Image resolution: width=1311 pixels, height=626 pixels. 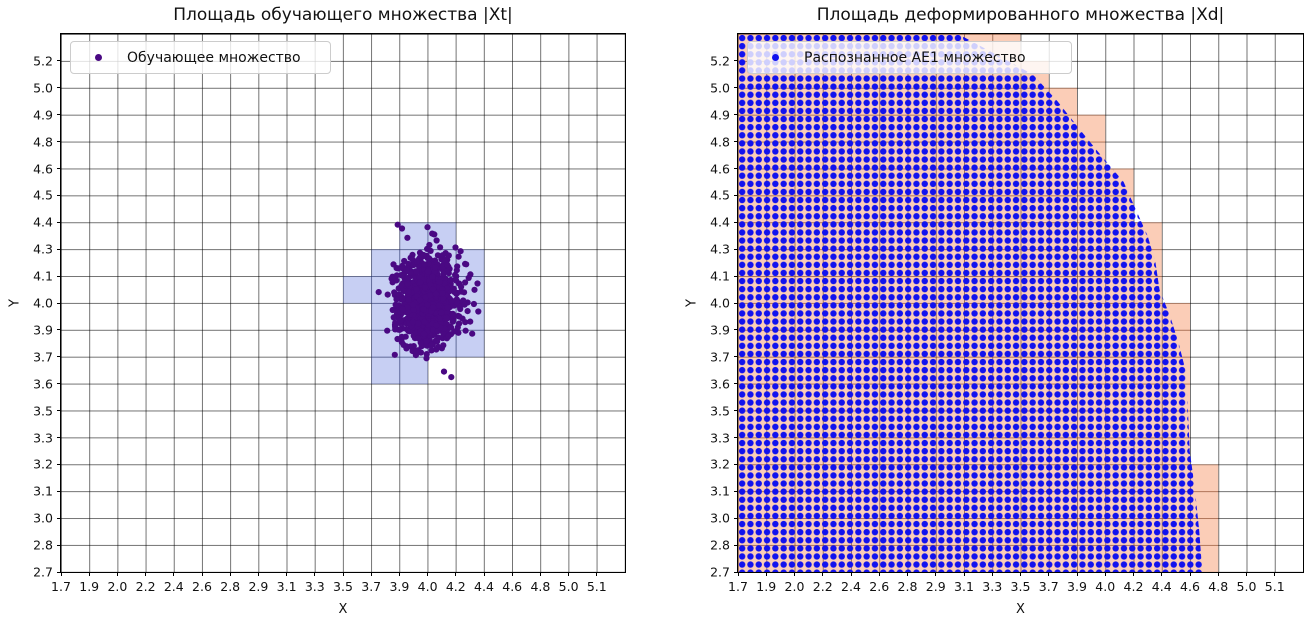 I want to click on x-tick-label: 4.0, so click(x=1105, y=586).